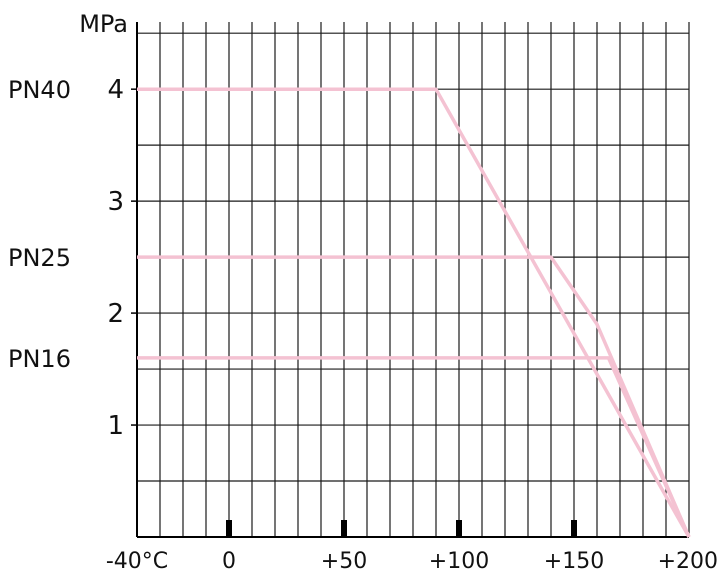  Describe the element at coordinates (574, 561) in the screenshot. I see `x-tick-label-4: +150` at that location.